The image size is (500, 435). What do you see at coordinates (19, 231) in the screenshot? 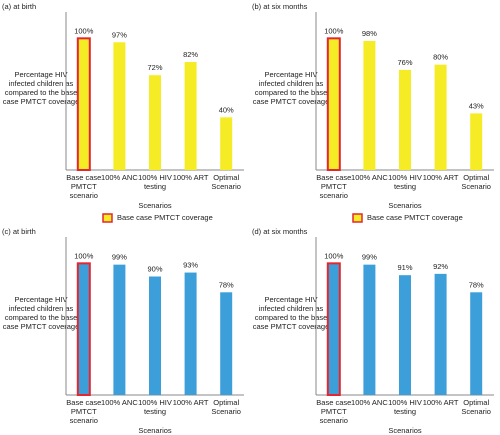
I see `panel-title: (c) at birth` at bounding box center [19, 231].